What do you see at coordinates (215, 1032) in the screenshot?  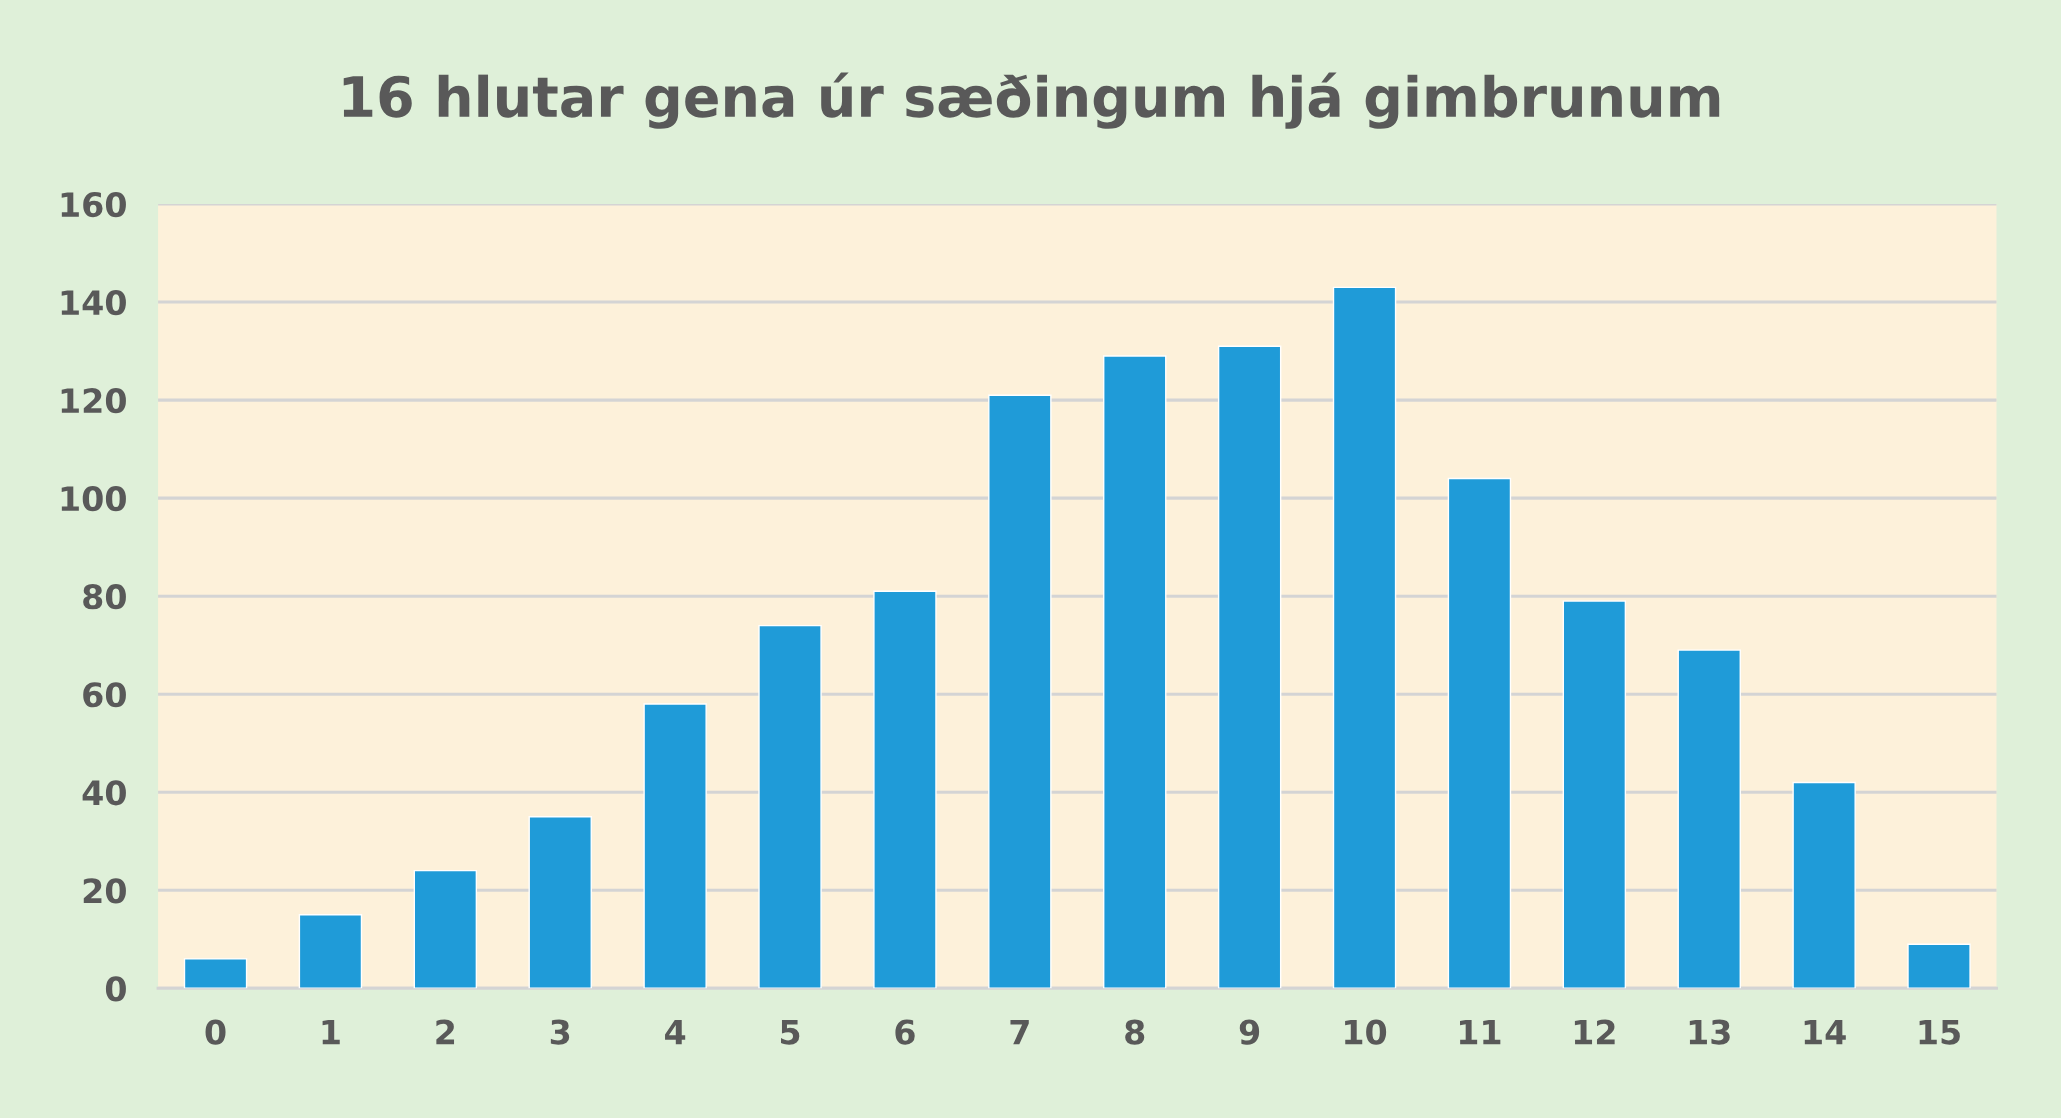 I see `x-tick-label: 0` at bounding box center [215, 1032].